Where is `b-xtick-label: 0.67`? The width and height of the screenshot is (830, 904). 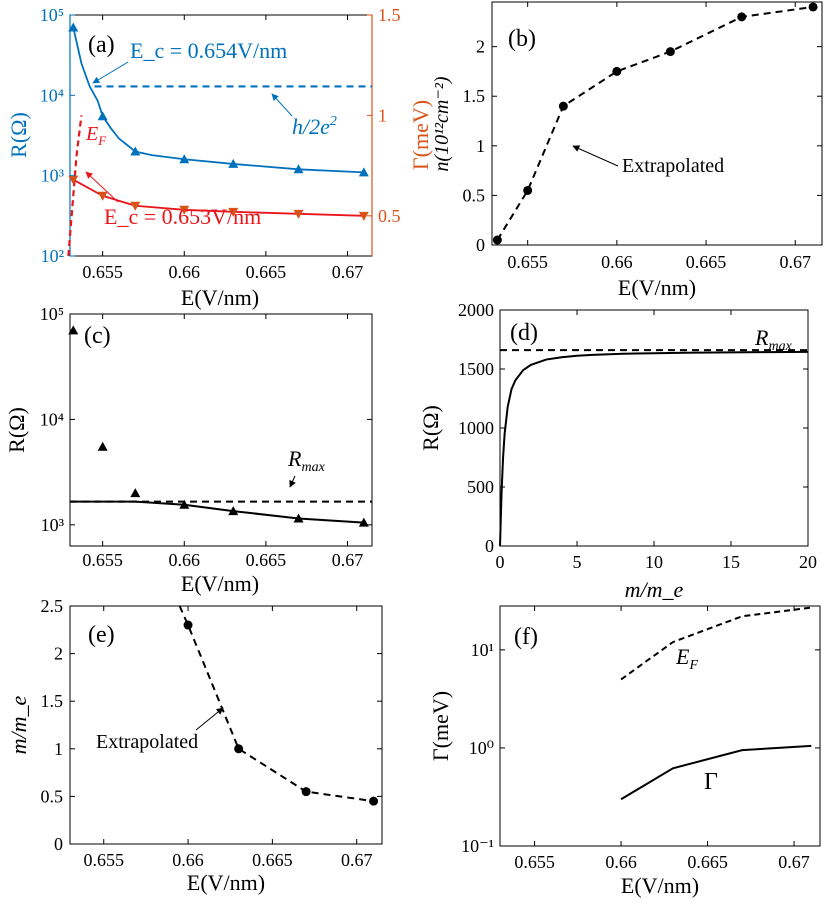
b-xtick-label: 0.67 is located at coordinates (795, 262).